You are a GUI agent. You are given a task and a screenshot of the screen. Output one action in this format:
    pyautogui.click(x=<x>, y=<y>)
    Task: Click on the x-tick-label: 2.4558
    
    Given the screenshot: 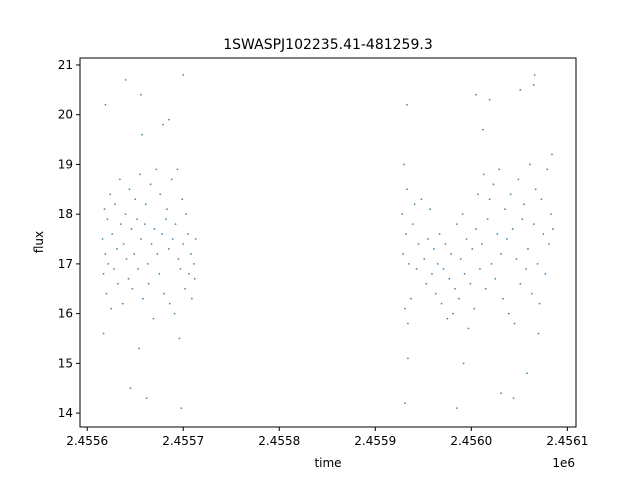 What is the action you would take?
    pyautogui.click(x=279, y=441)
    